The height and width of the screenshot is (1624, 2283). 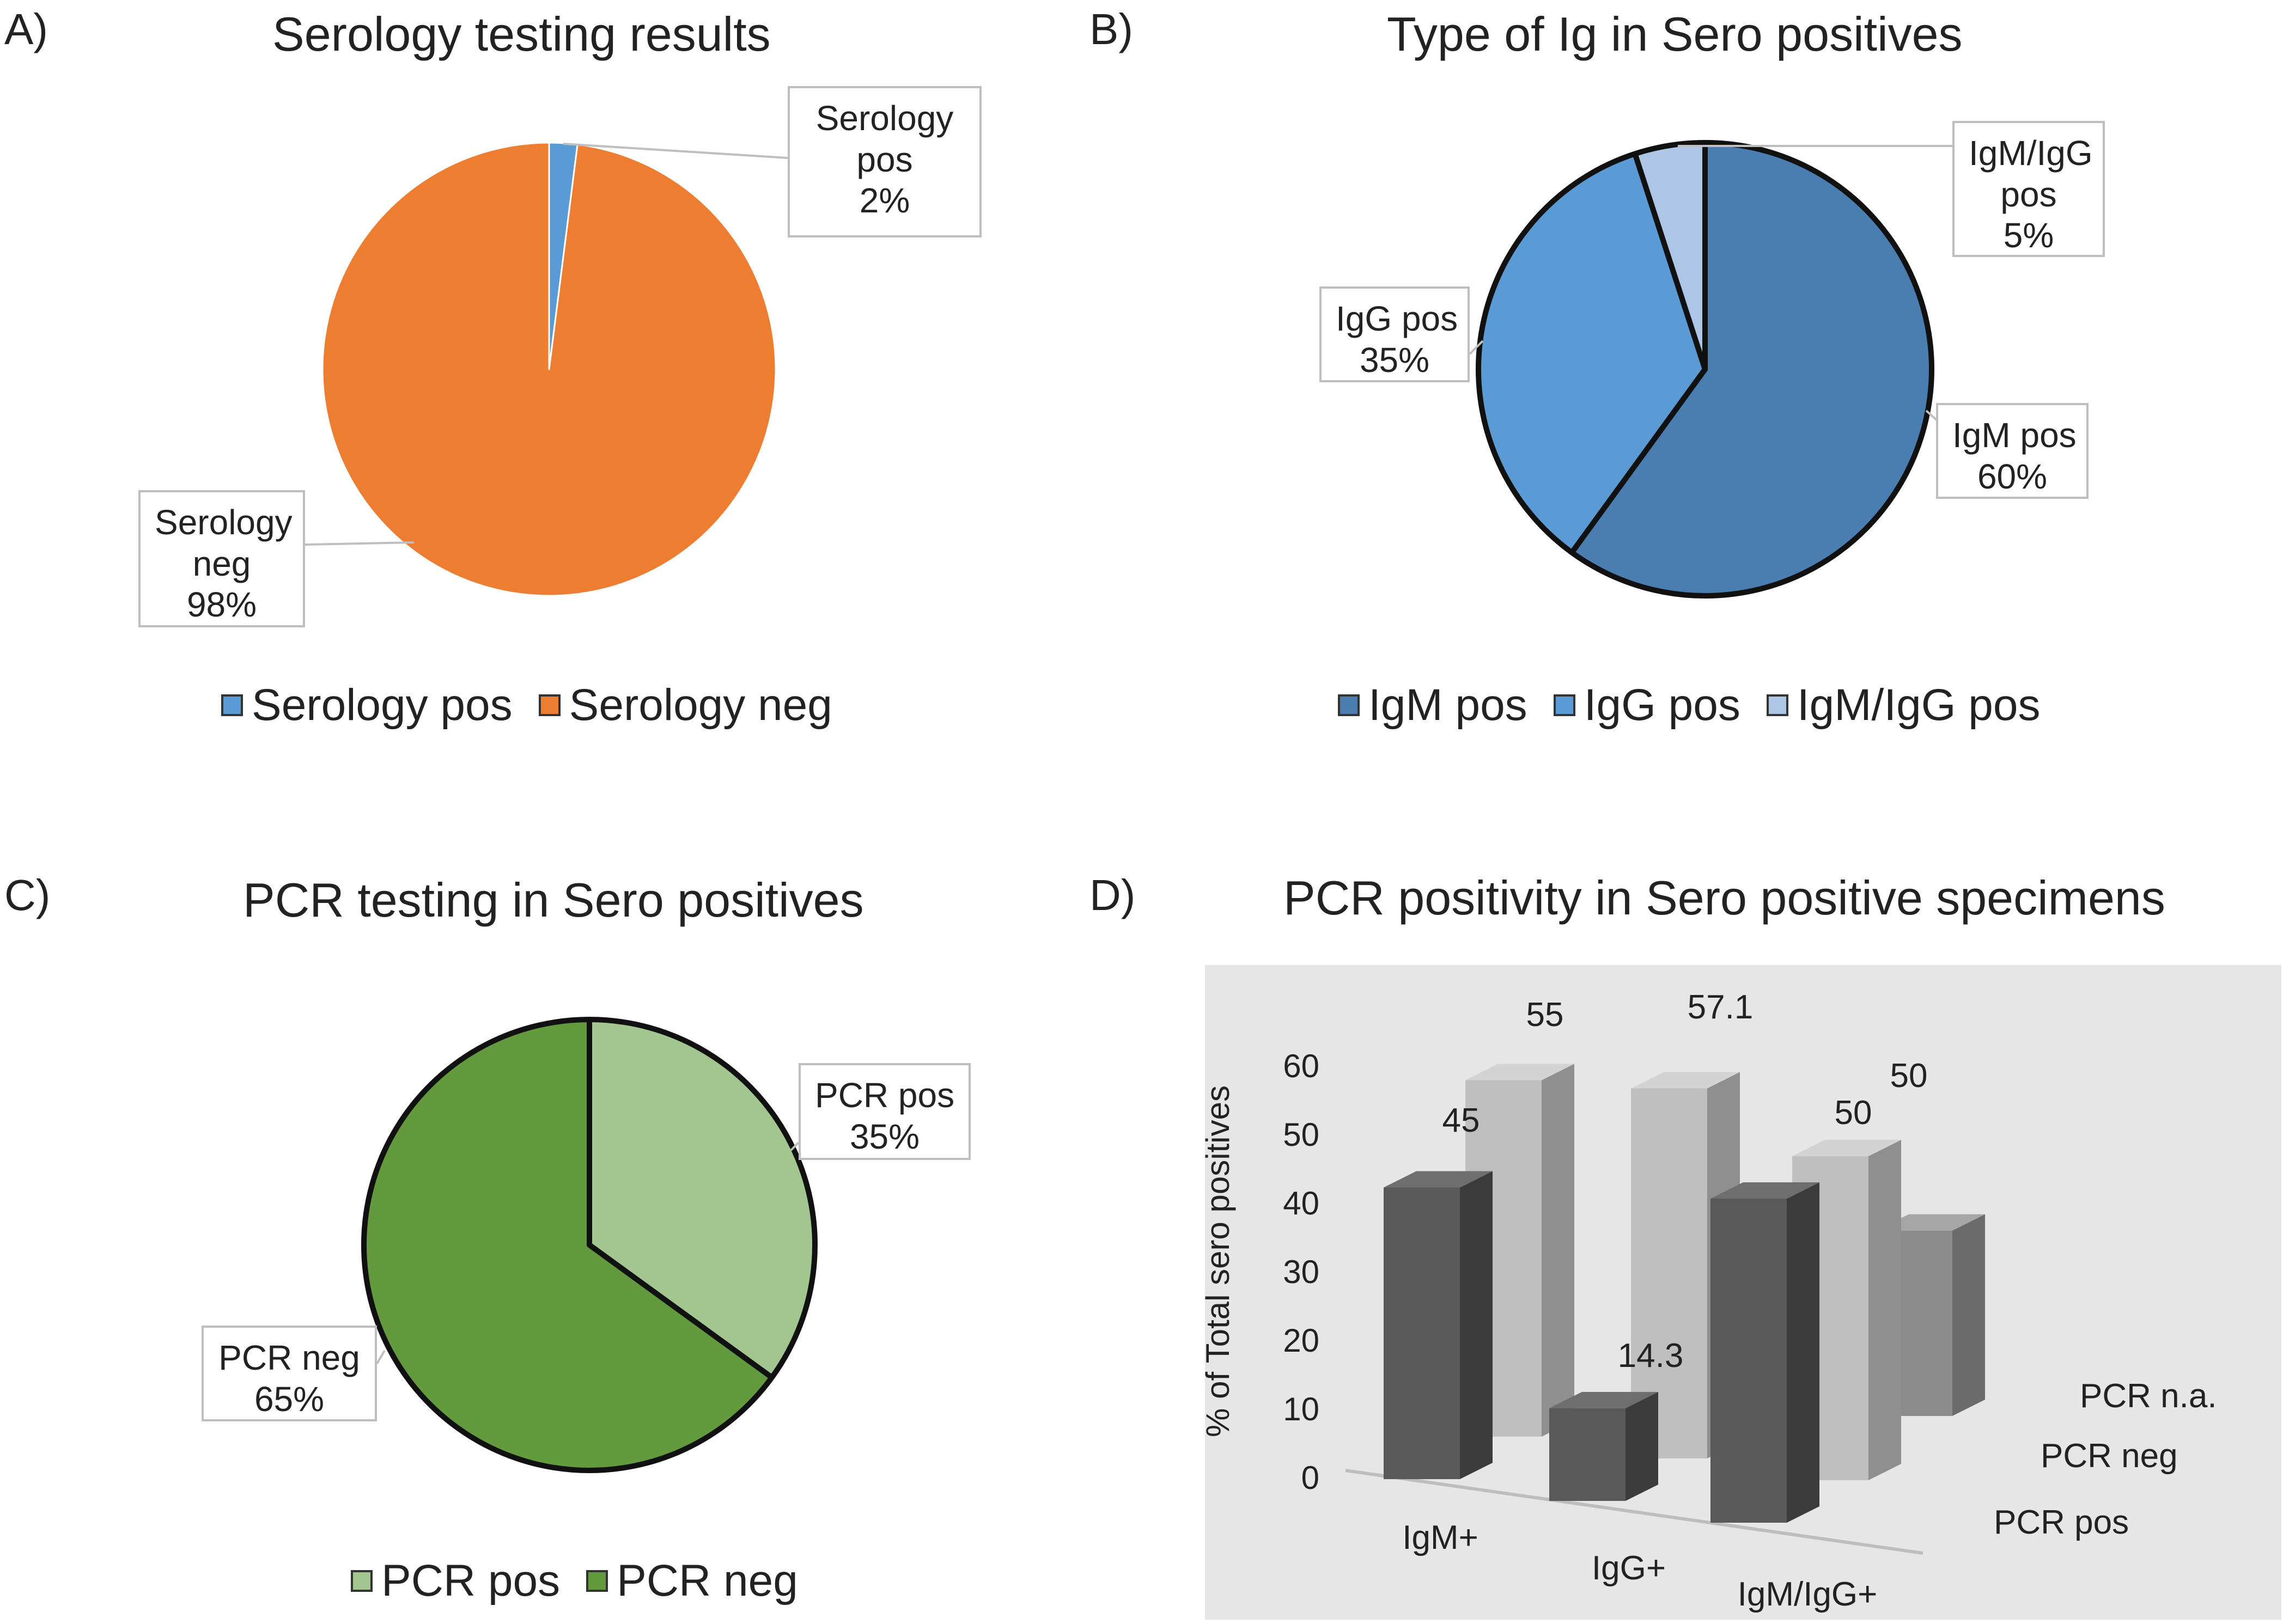 I want to click on panel-d-letter: D), so click(x=1112, y=895).